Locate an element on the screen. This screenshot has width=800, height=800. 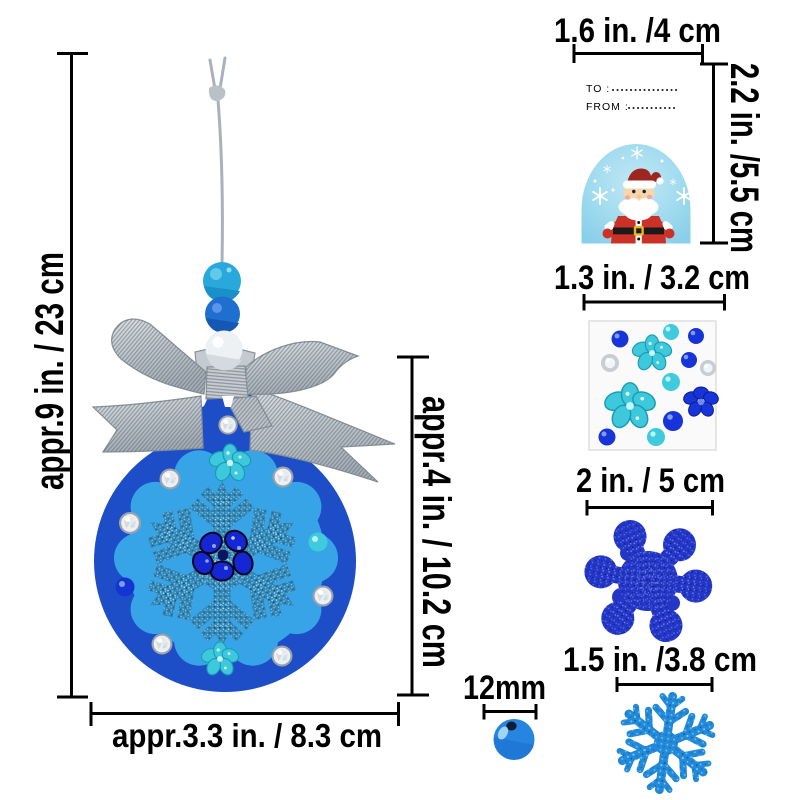
svg-text: 1.3 in. / 3.2 cm is located at coordinates (652, 278).